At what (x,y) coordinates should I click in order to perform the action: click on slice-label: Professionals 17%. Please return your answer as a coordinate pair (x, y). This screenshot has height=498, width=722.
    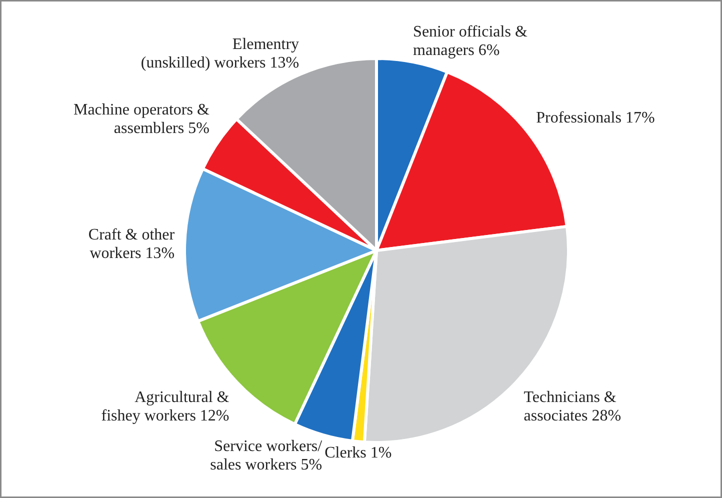
    Looking at the image, I should click on (595, 118).